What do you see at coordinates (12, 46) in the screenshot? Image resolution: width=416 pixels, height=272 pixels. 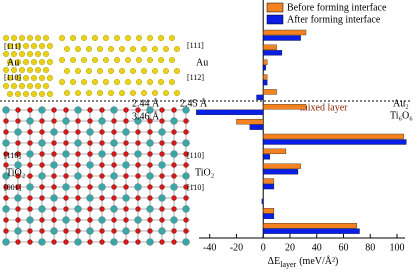 I see `direction-label: [111]` at bounding box center [12, 46].